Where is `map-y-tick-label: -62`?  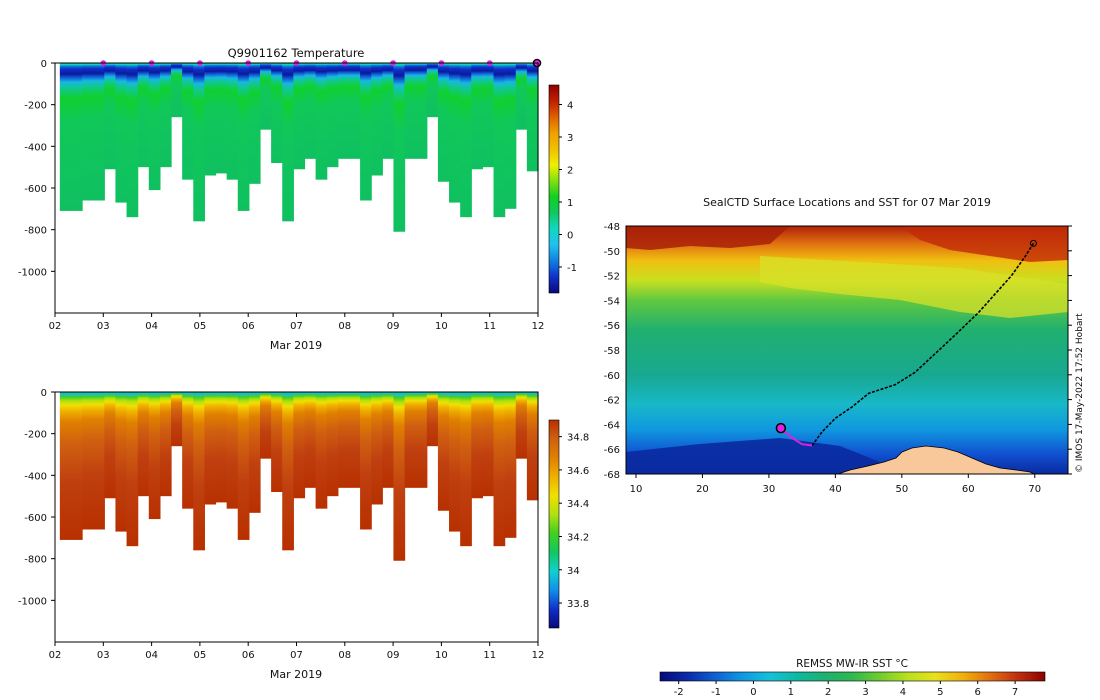 map-y-tick-label: -62 is located at coordinates (612, 401).